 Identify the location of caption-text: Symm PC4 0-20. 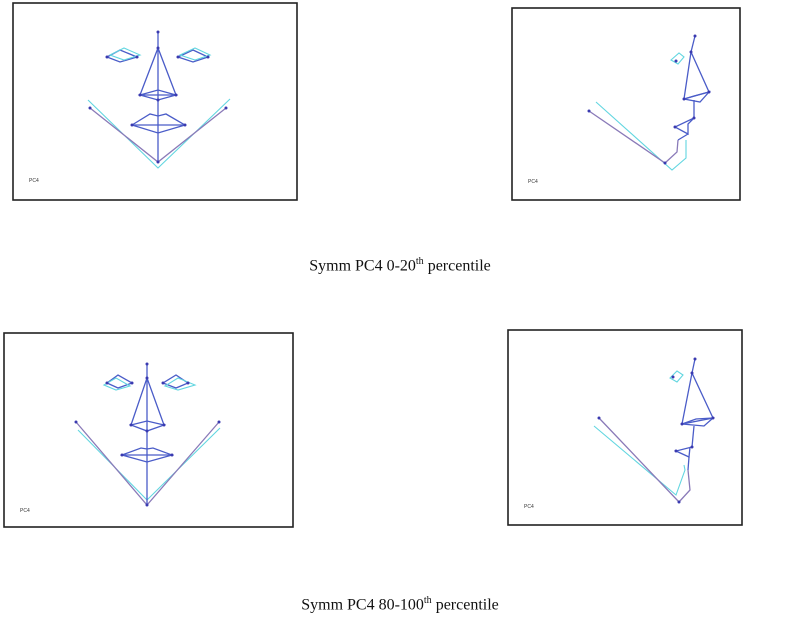
(362, 266).